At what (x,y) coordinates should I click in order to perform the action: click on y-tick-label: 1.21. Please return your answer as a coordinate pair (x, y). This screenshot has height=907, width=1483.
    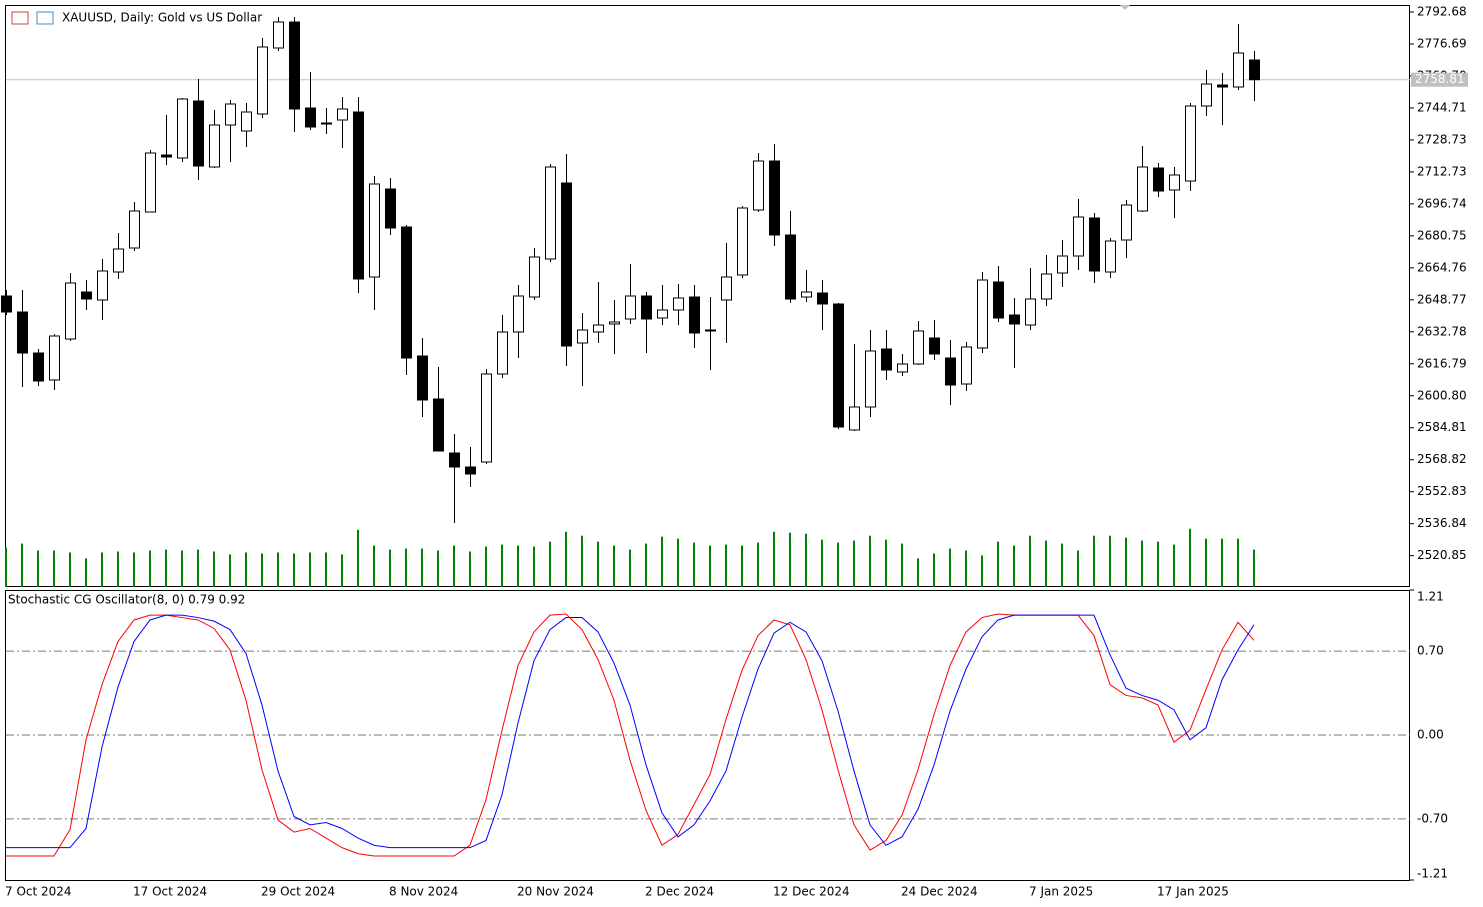
    Looking at the image, I should click on (1430, 597).